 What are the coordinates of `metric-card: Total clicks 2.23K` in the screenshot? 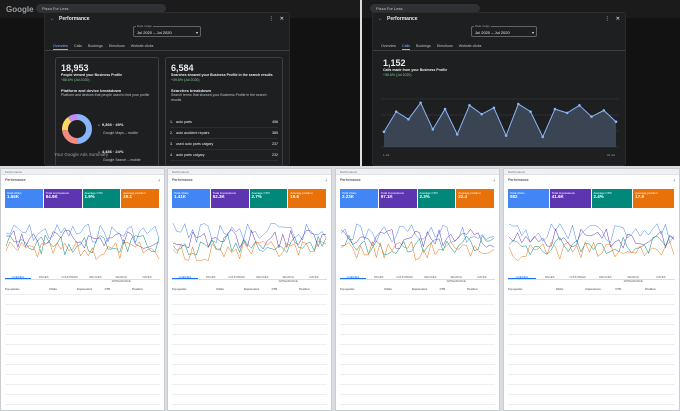 It's located at (359, 198).